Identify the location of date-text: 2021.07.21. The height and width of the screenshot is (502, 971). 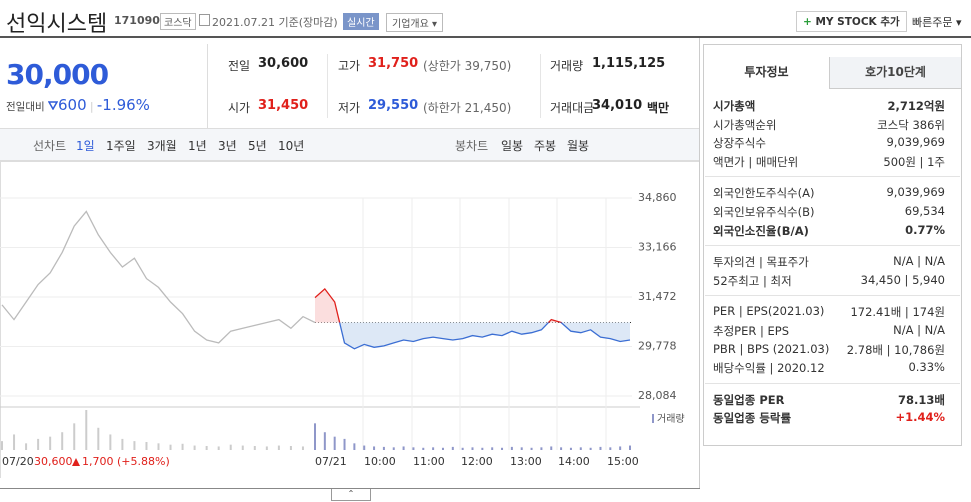
(243, 22).